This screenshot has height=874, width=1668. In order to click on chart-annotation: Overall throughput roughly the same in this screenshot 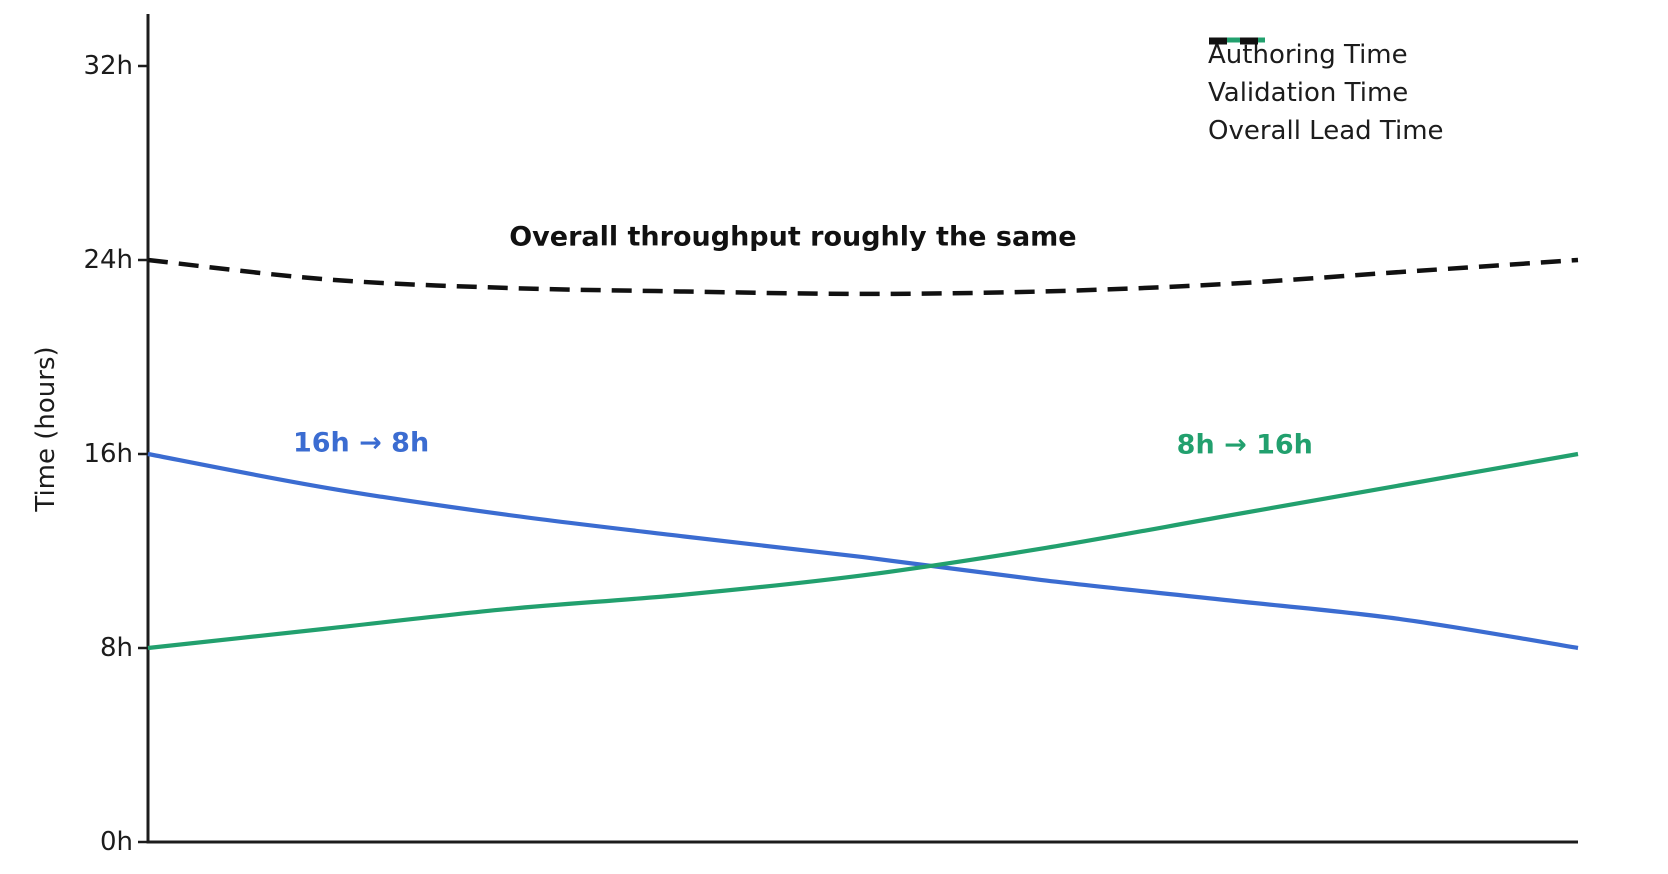, I will do `click(793, 237)`.